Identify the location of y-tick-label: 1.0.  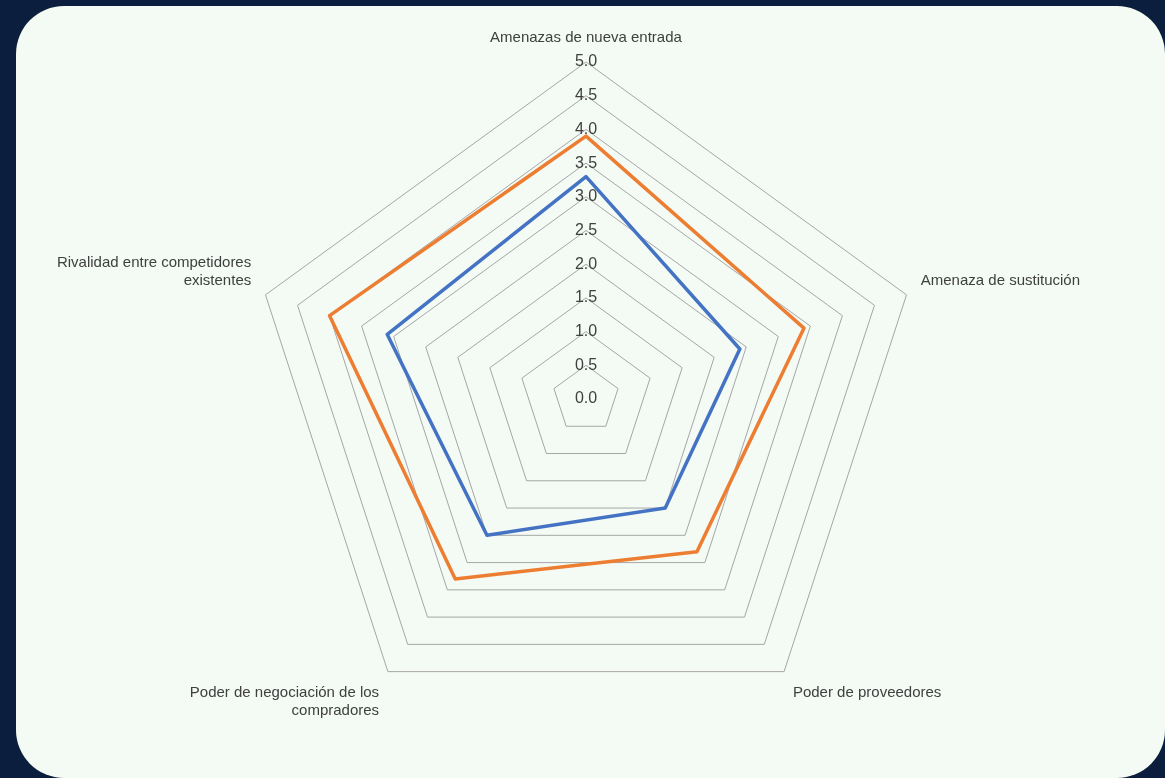
(586, 331).